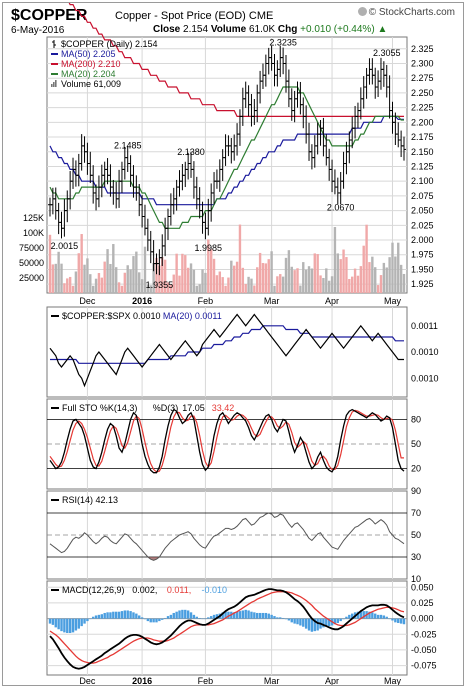 The image size is (468, 689). What do you see at coordinates (166, 408) in the screenshot?
I see `stochastic-legend-item: %D(3)` at bounding box center [166, 408].